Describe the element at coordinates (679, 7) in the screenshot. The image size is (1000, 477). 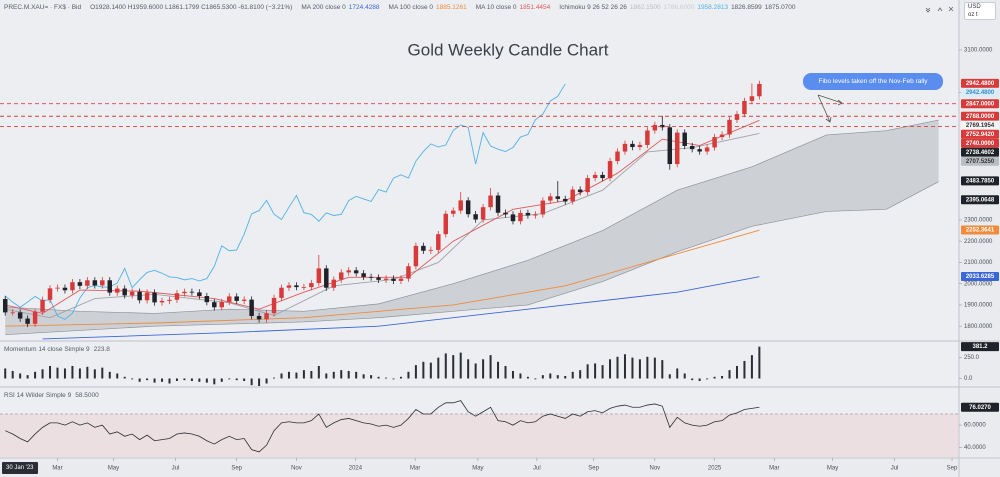
I see `indicator-value: 1786.6000` at that location.